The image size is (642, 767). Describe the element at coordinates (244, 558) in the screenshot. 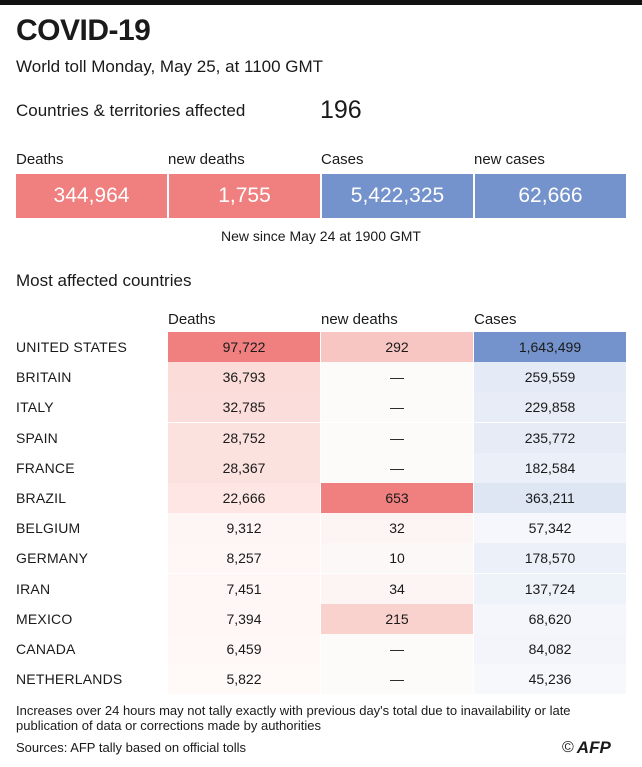

I see `deaths-cell: 8,257` at that location.